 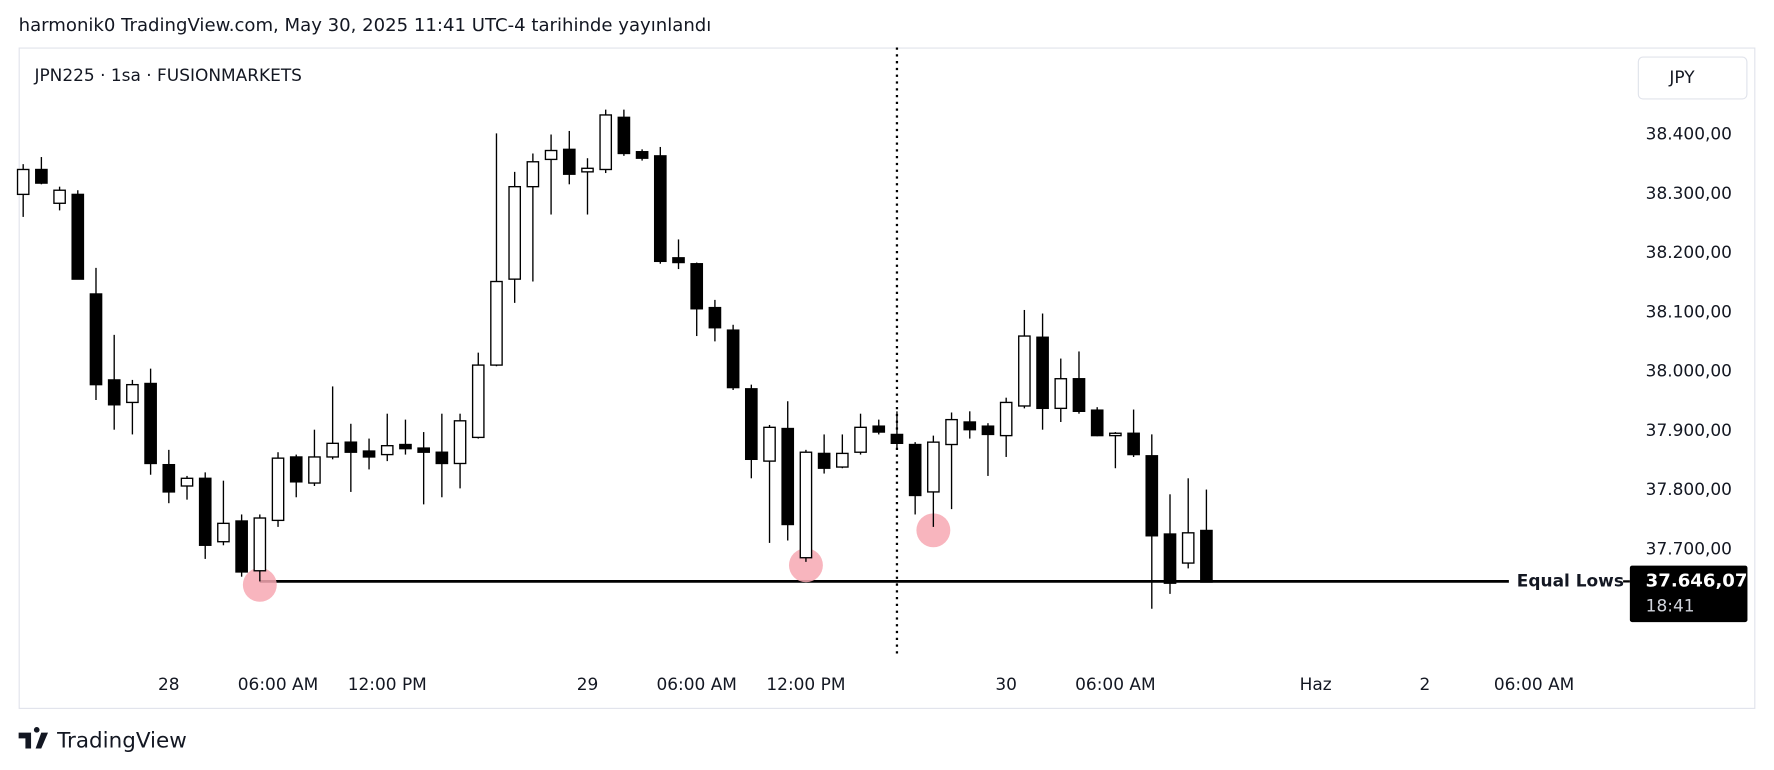 I want to click on level-name: Equal Lows, so click(x=1570, y=580).